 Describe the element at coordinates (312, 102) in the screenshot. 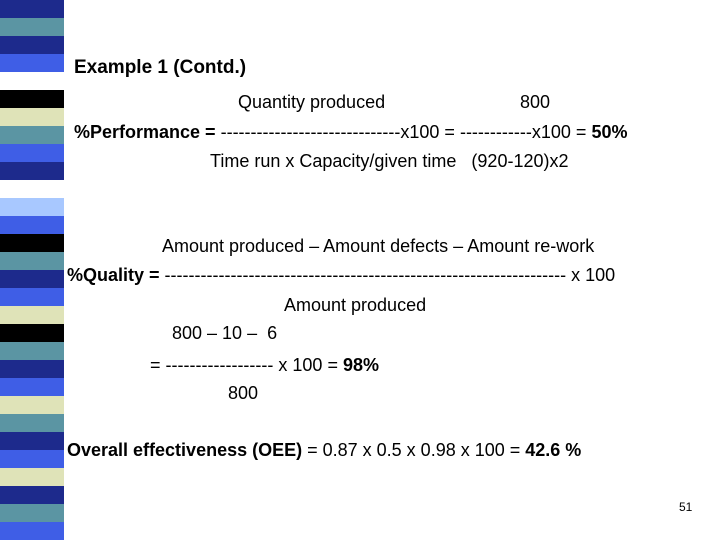

I see `performance-numerator: Quantity produced` at that location.